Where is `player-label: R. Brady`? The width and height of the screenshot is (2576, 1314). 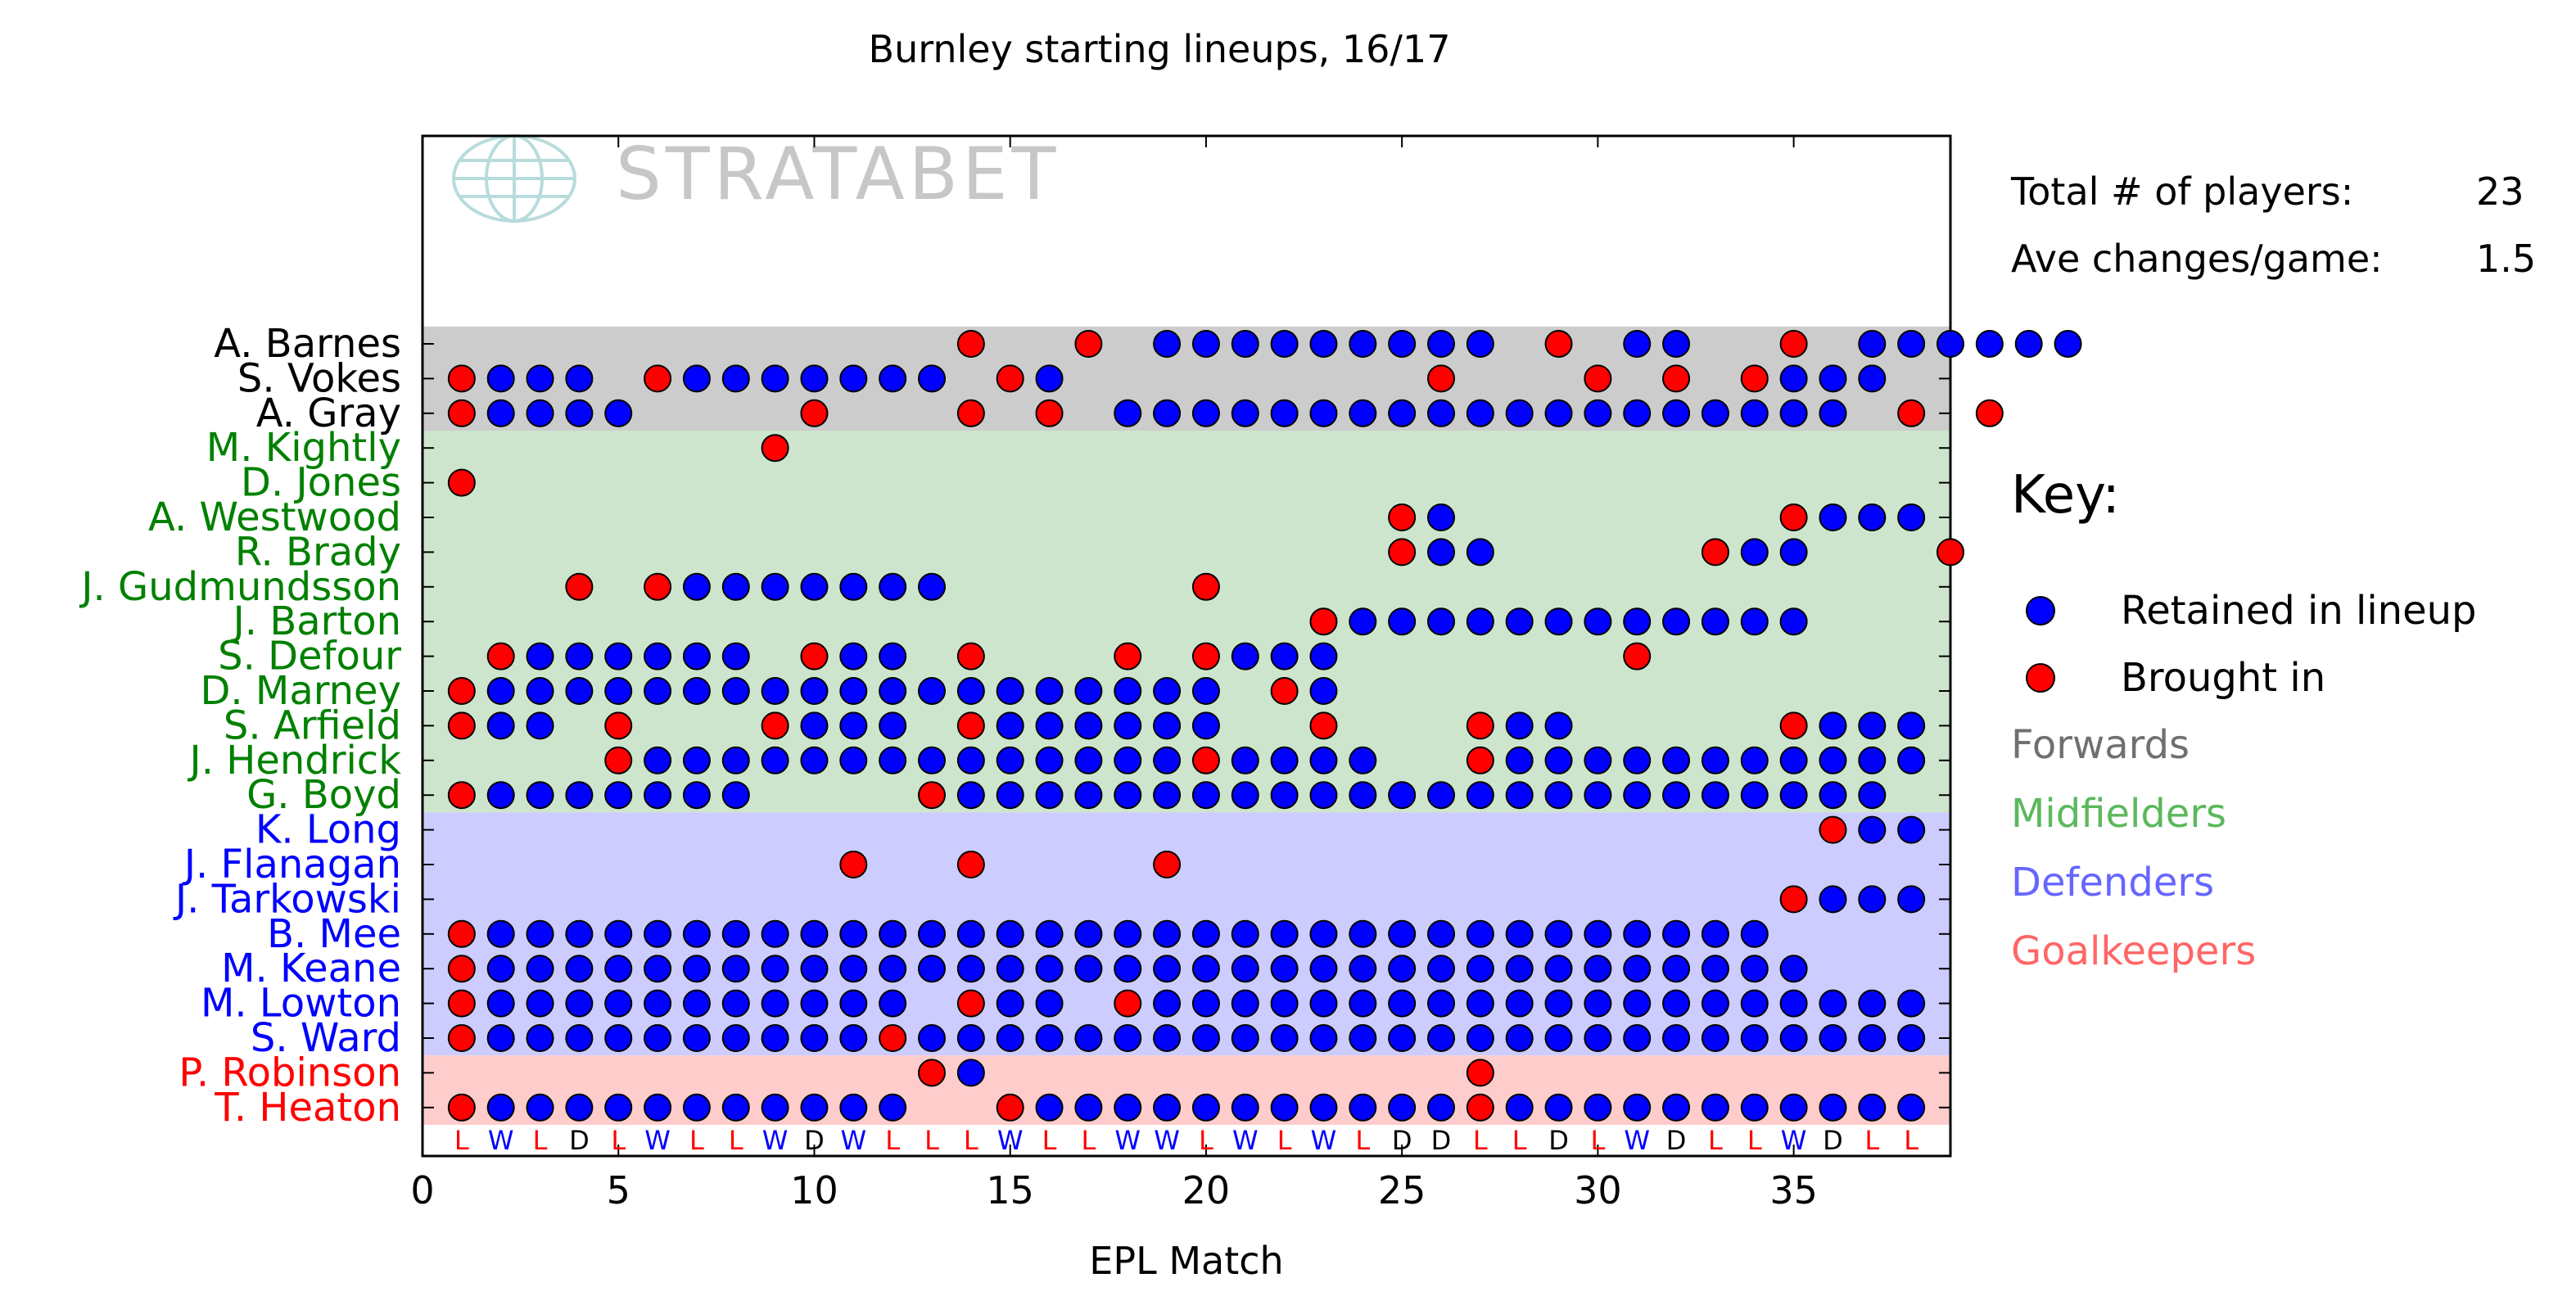 player-label: R. Brady is located at coordinates (318, 552).